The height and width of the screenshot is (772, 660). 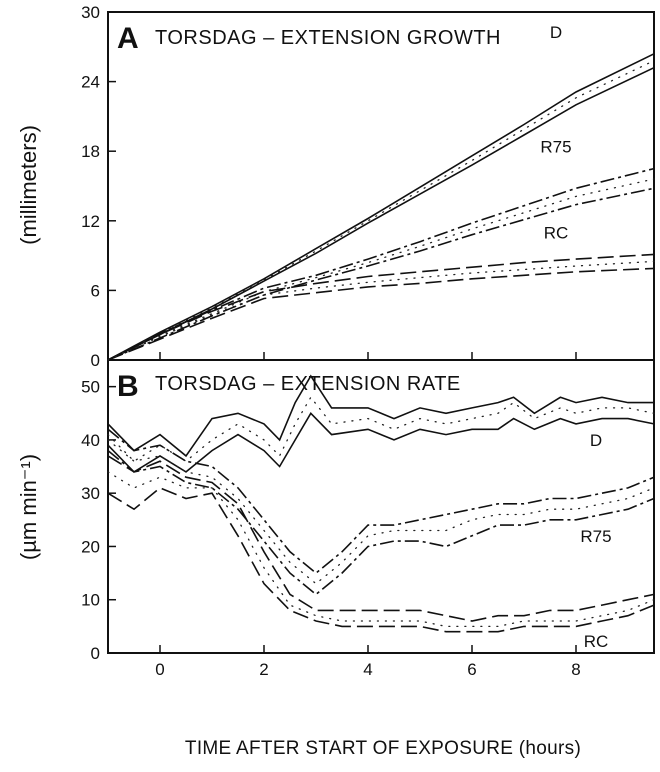 I want to click on x-tick-label: 6, so click(x=471, y=669).